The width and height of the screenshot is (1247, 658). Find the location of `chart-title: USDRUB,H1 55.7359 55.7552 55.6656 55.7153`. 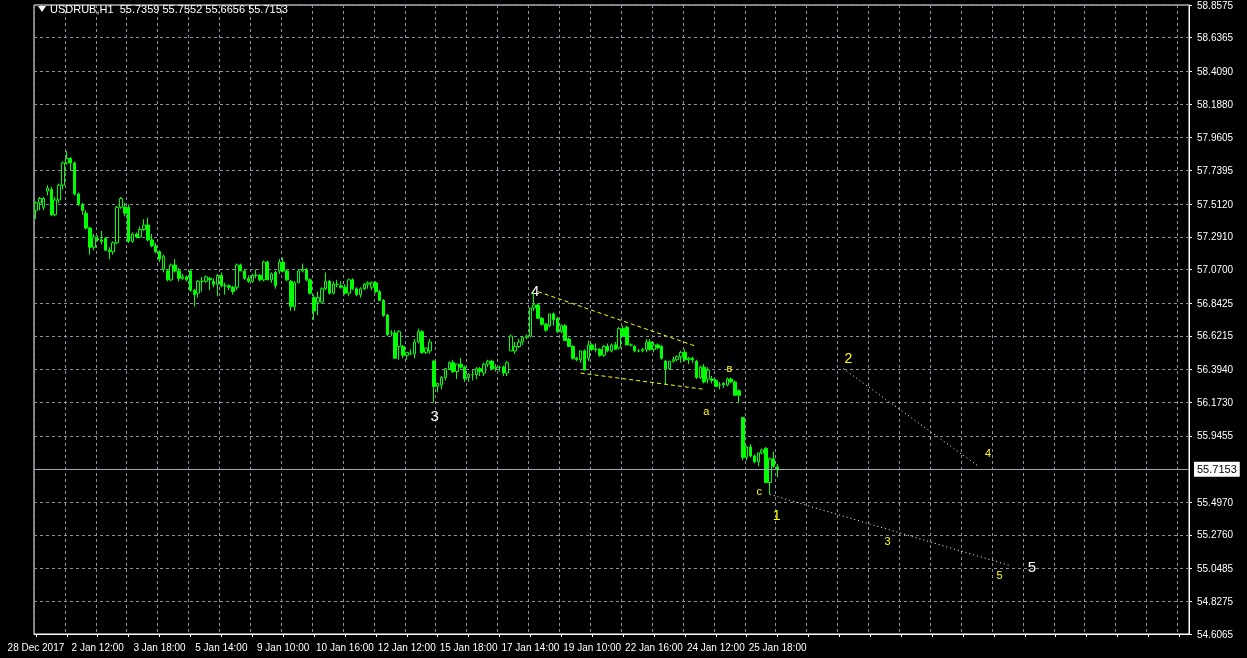

chart-title: USDRUB,H1 55.7359 55.7552 55.6656 55.7153 is located at coordinates (169, 9).